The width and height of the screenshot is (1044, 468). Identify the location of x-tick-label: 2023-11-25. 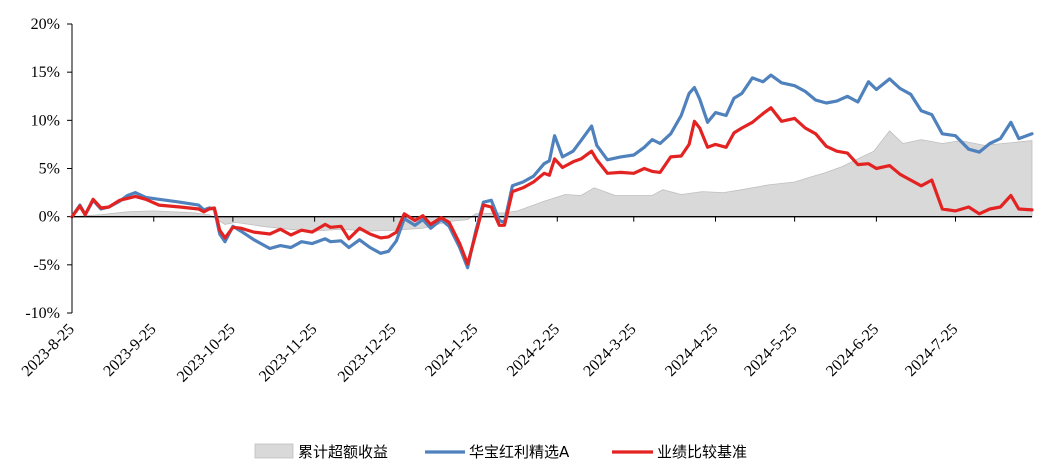
(288, 353).